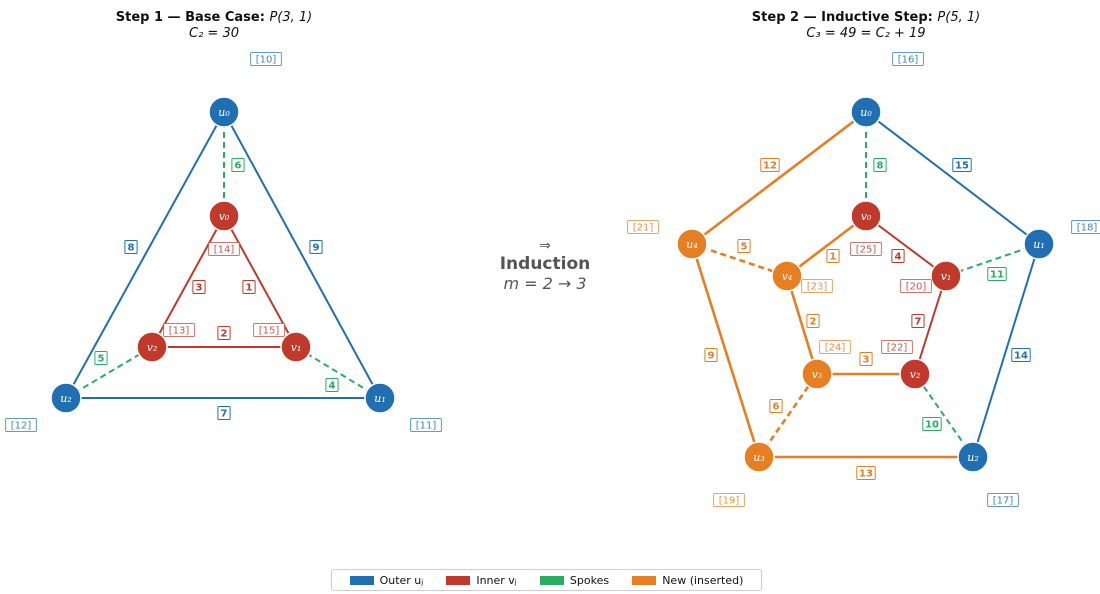  I want to click on svg-text: 11, so click(997, 275).